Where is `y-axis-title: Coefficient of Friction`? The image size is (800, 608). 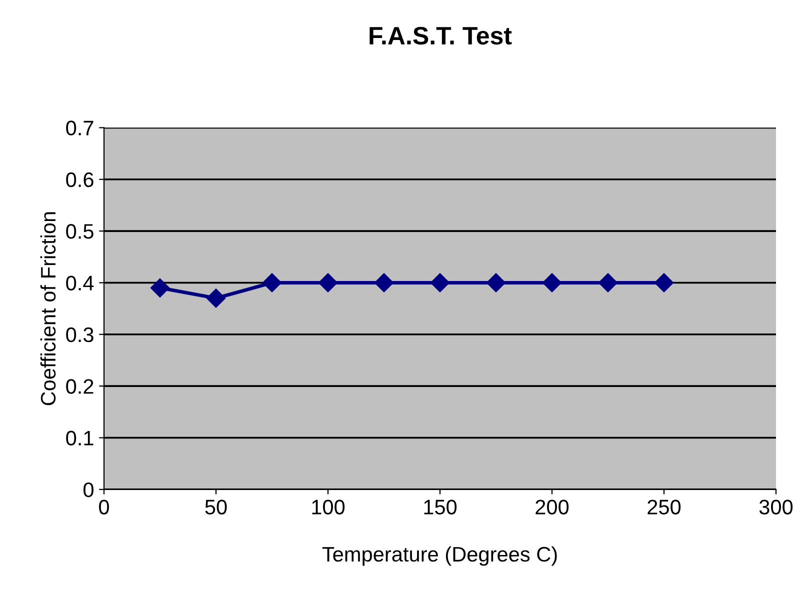 y-axis-title: Coefficient of Friction is located at coordinates (48, 309).